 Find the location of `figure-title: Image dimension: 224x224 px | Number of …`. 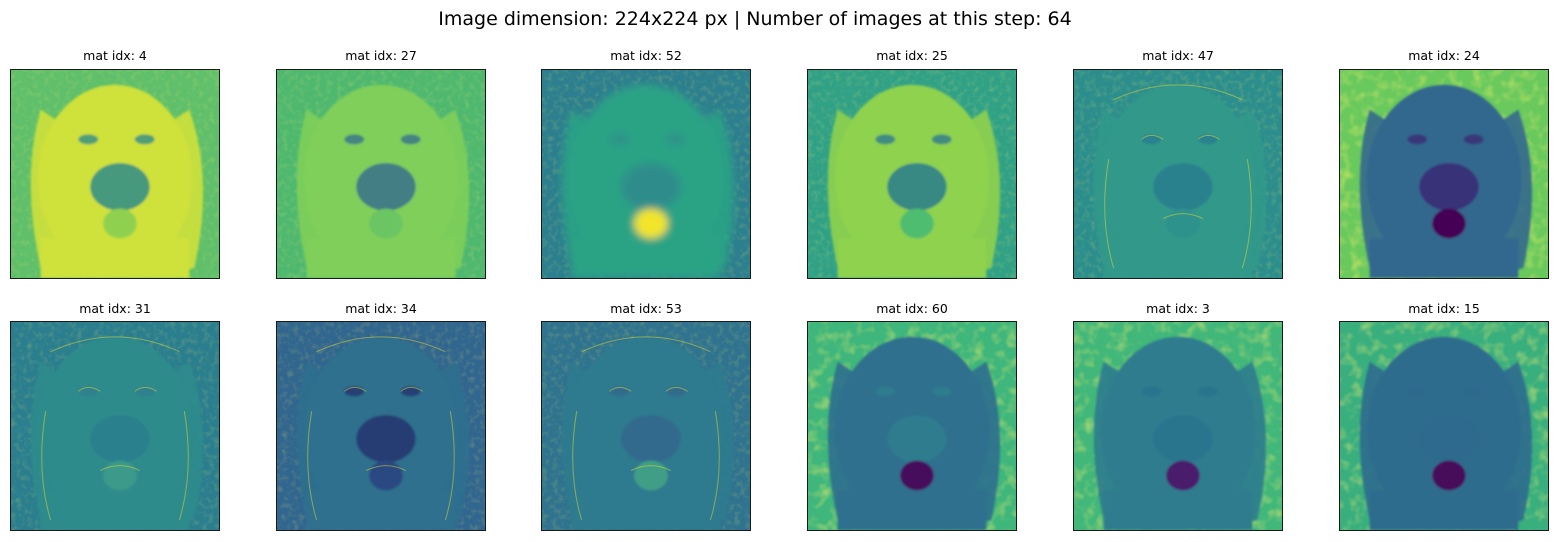

figure-title: Image dimension: 224x224 px | Number of … is located at coordinates (755, 19).